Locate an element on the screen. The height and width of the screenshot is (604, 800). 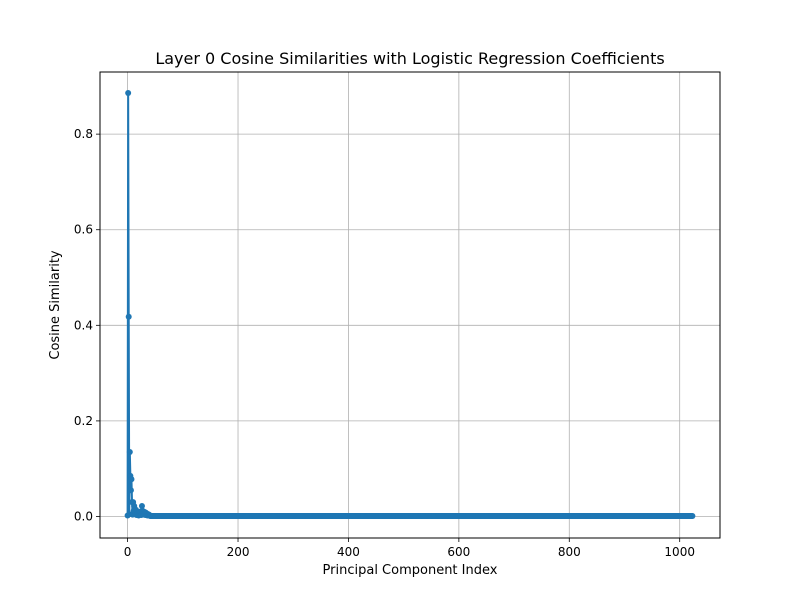
x-tick-label: 1000 is located at coordinates (679, 552).